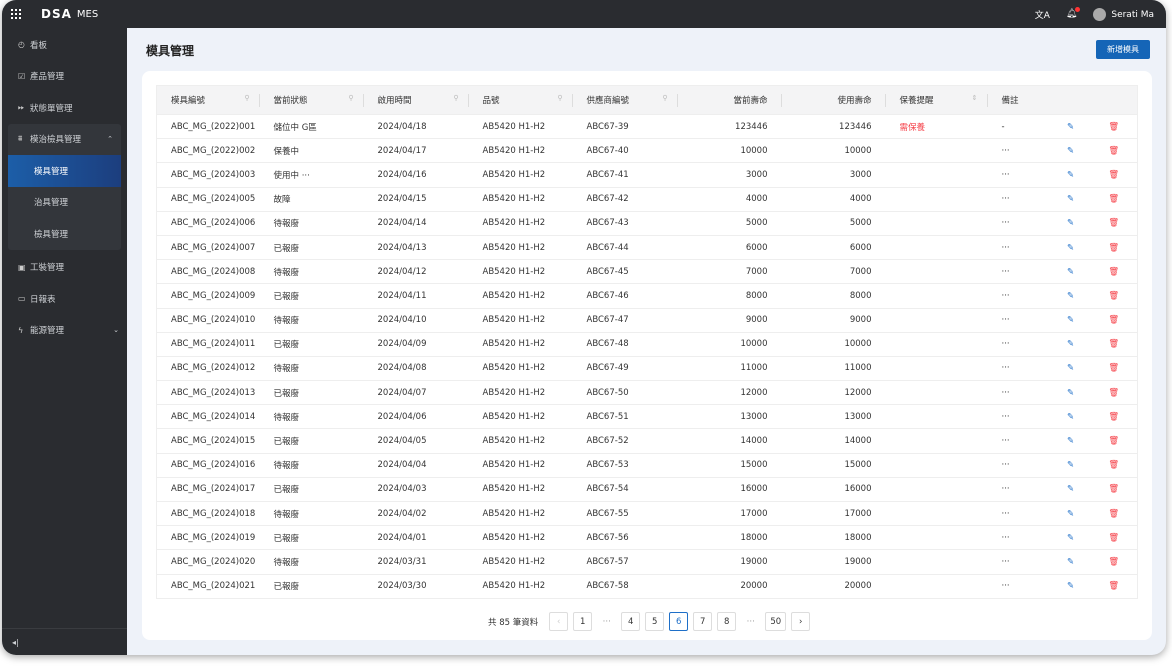  What do you see at coordinates (51, 203) in the screenshot?
I see `sidebar-subitem-1: 治具管理` at bounding box center [51, 203].